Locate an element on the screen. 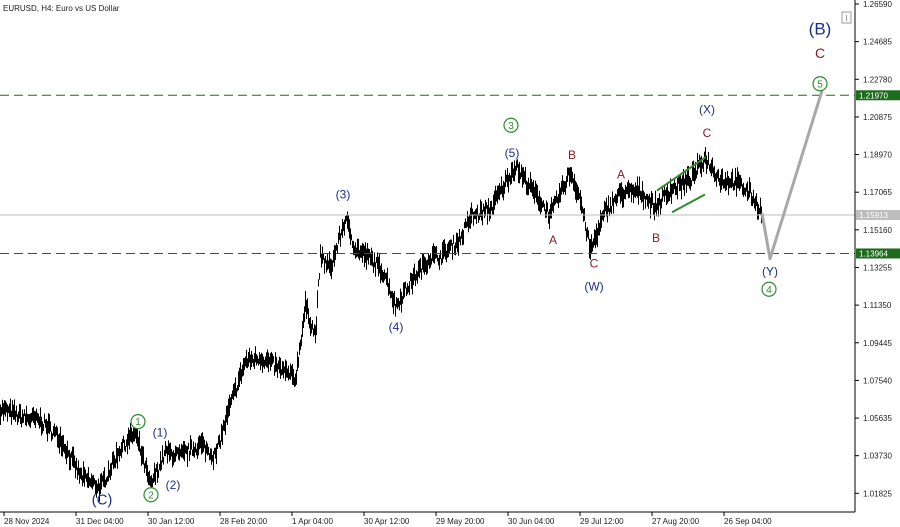  wave-label: (B) is located at coordinates (820, 28).